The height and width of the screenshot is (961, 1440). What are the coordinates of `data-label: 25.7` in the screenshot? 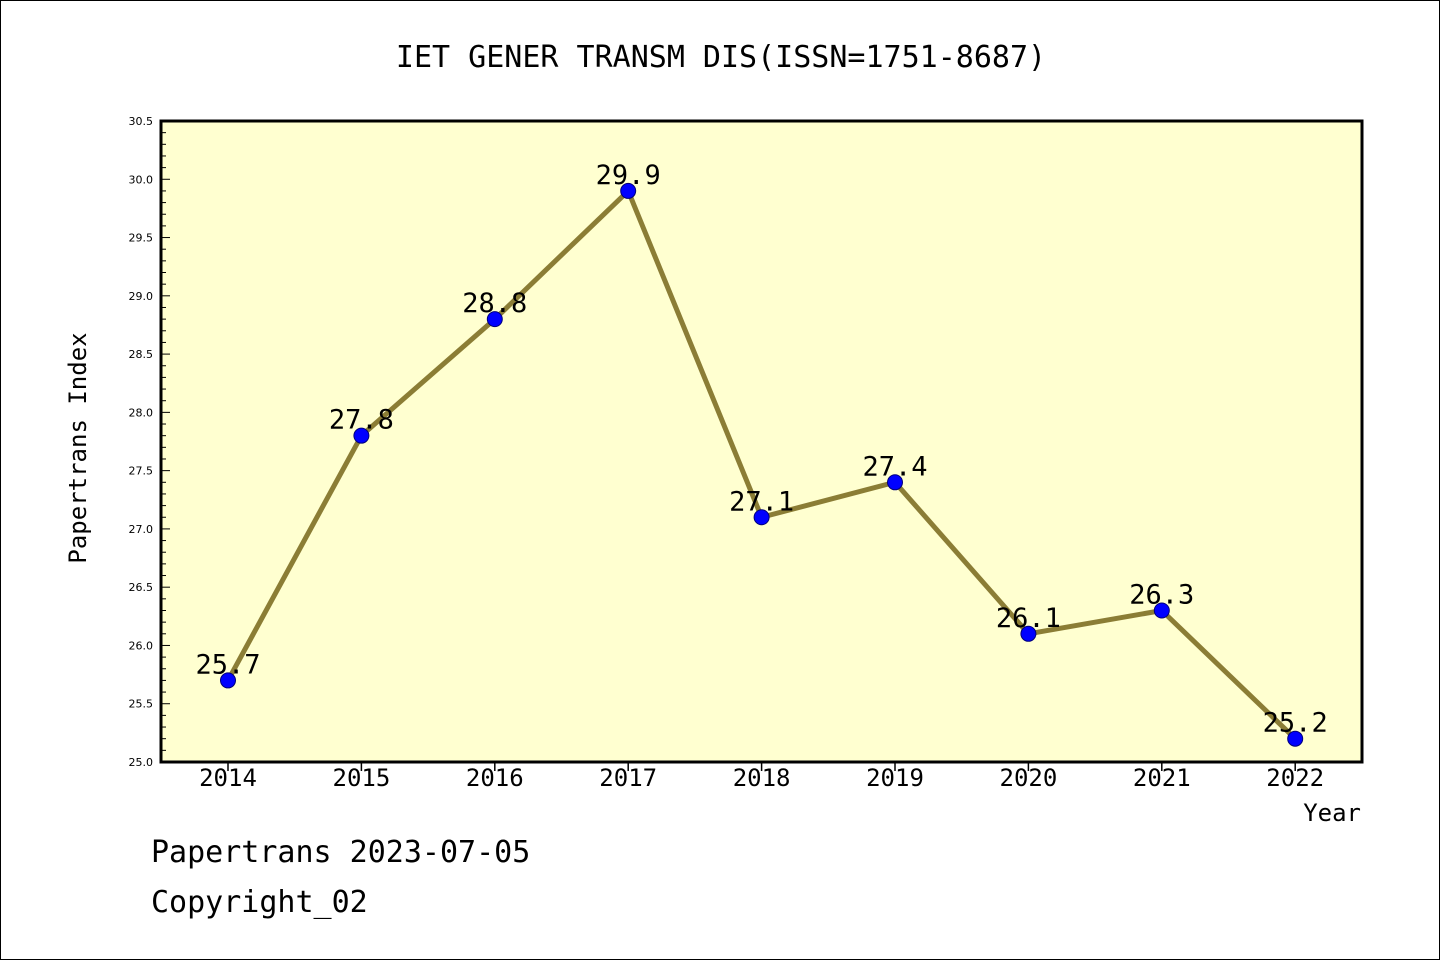 It's located at (227, 664).